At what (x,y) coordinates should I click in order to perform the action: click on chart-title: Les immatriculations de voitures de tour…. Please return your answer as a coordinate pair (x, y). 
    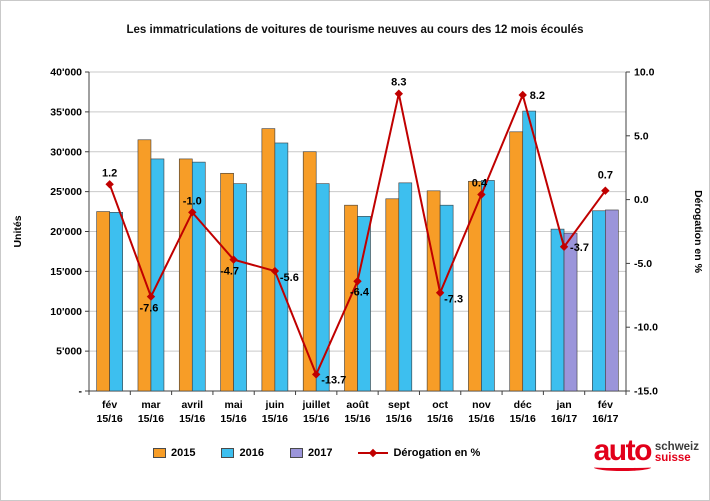
    Looking at the image, I should click on (355, 30).